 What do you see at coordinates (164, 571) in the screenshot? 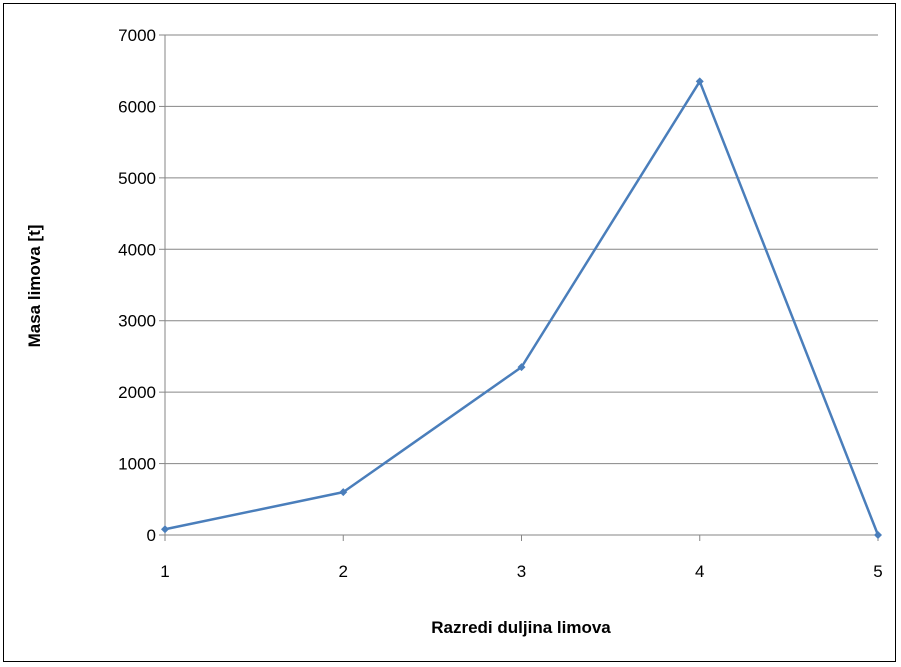
I see `x-tick-label: 1` at bounding box center [164, 571].